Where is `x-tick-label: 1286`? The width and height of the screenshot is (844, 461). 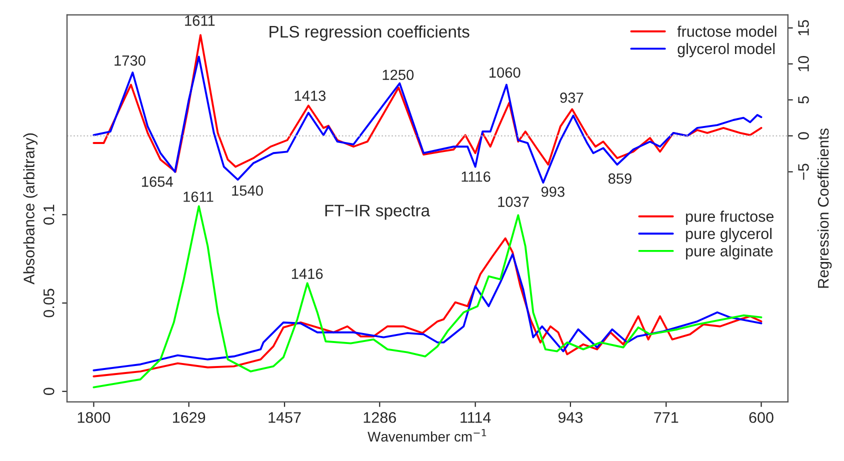
x-tick-label: 1286 is located at coordinates (380, 417).